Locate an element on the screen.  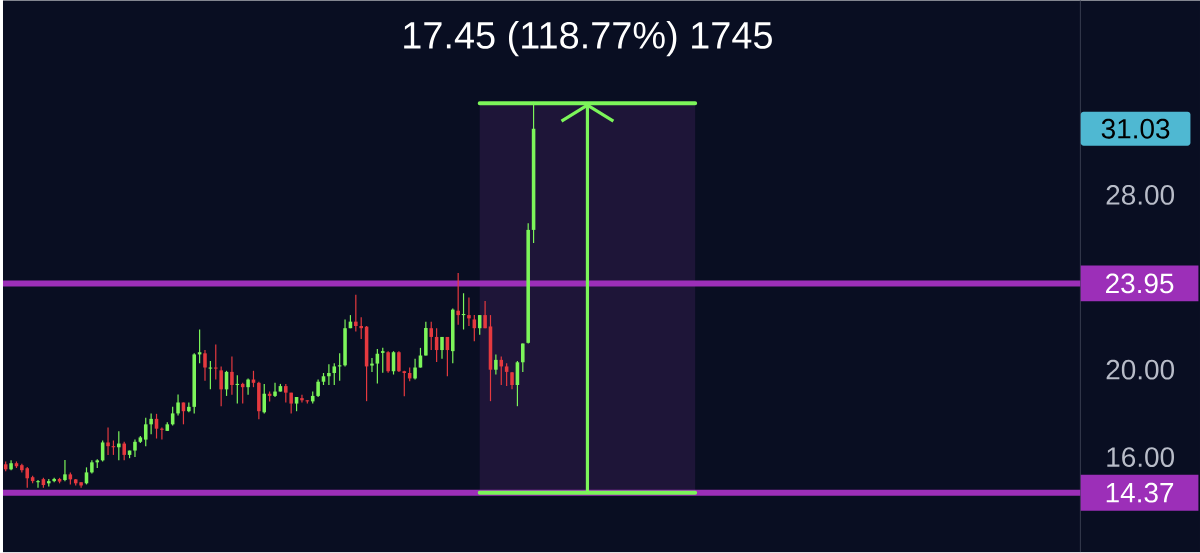
text: 31.03 is located at coordinates (1135, 129).